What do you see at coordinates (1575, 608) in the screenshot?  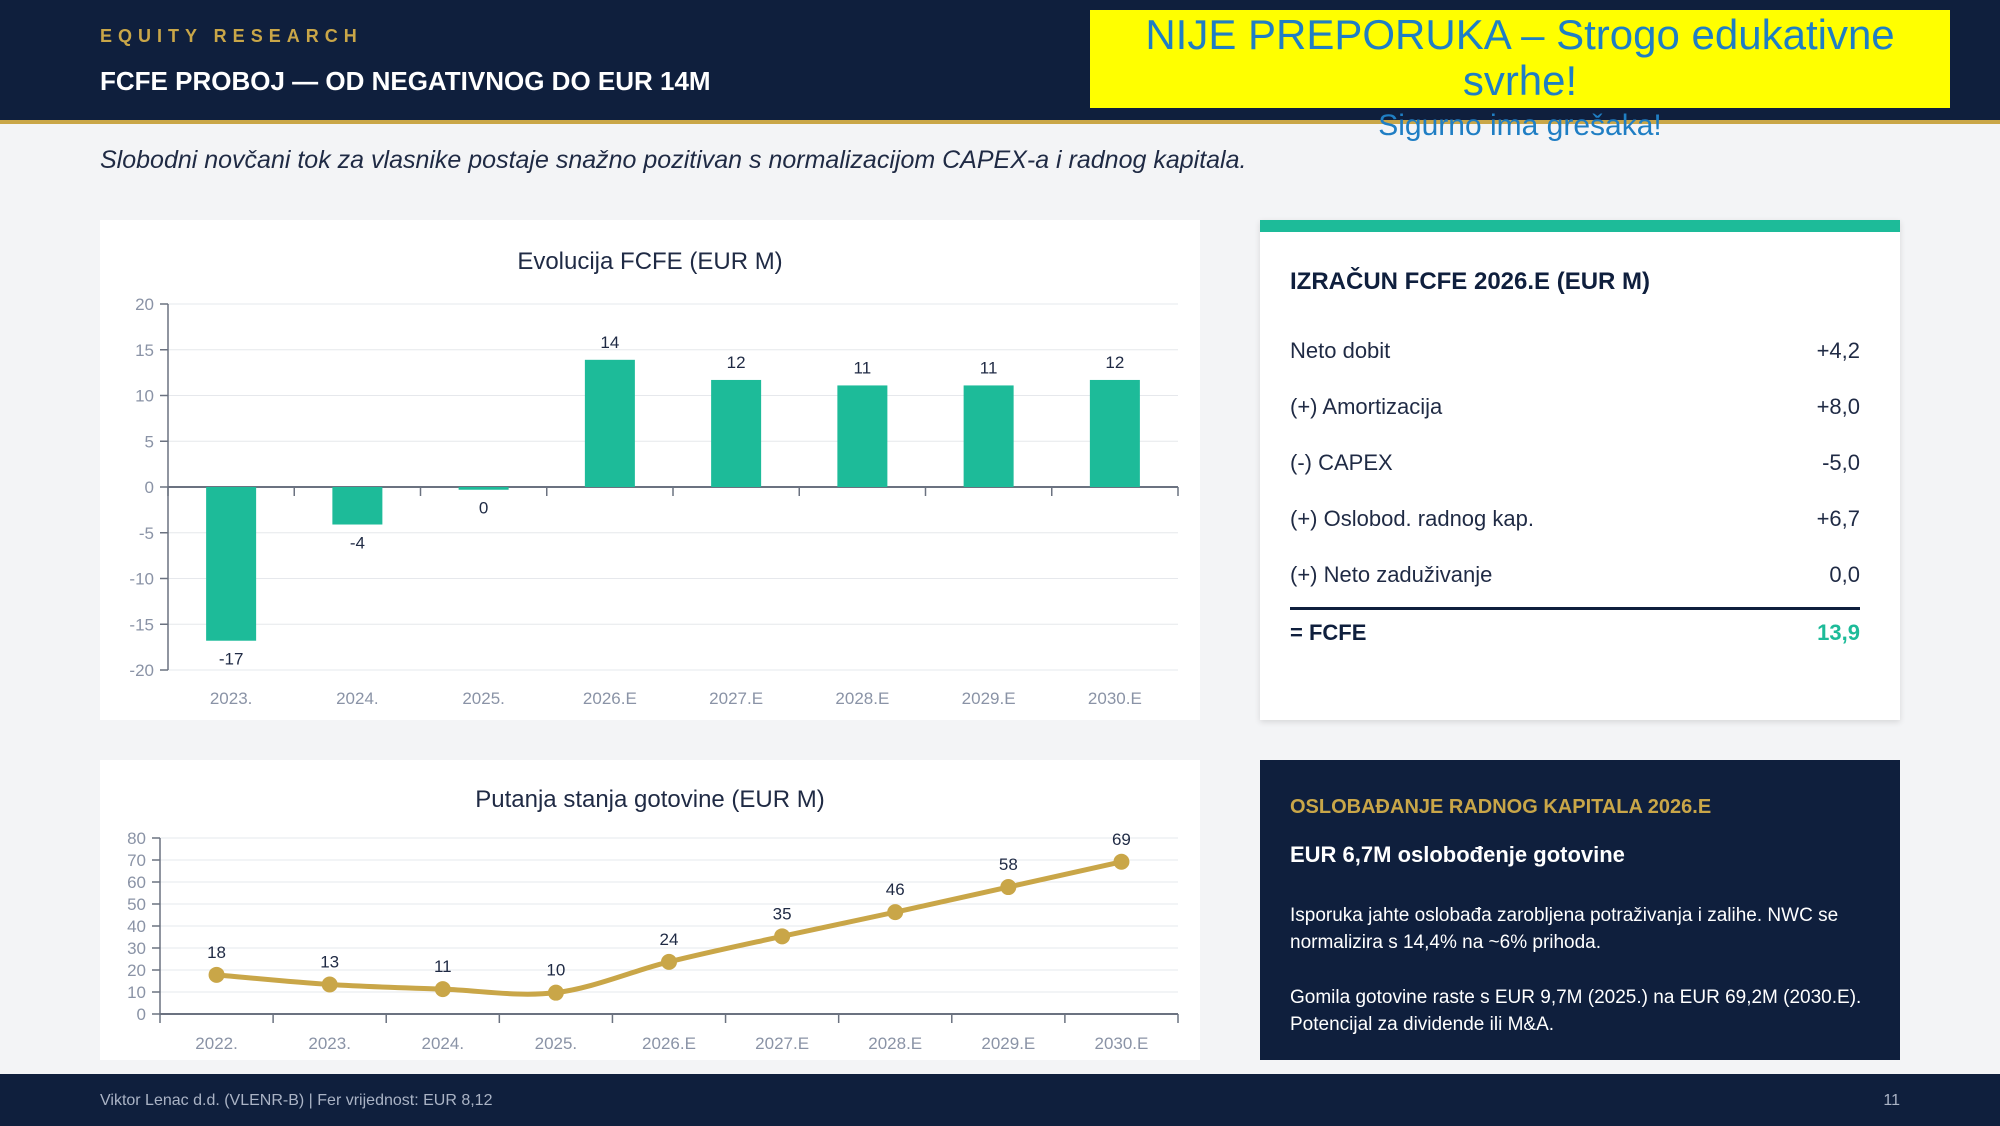 I see `calc-total-divider` at bounding box center [1575, 608].